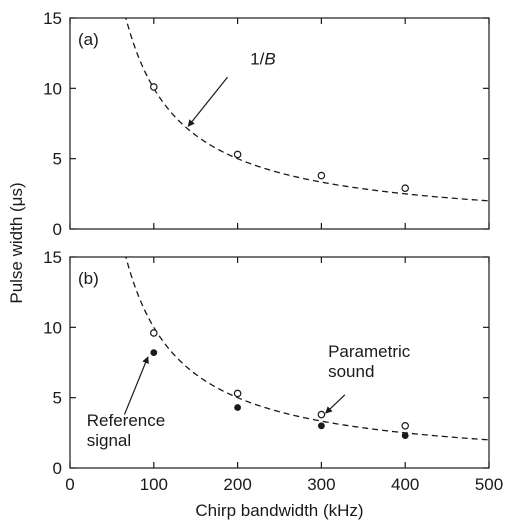  I want to click on panel-a-ytick-label: 0, so click(57, 229).